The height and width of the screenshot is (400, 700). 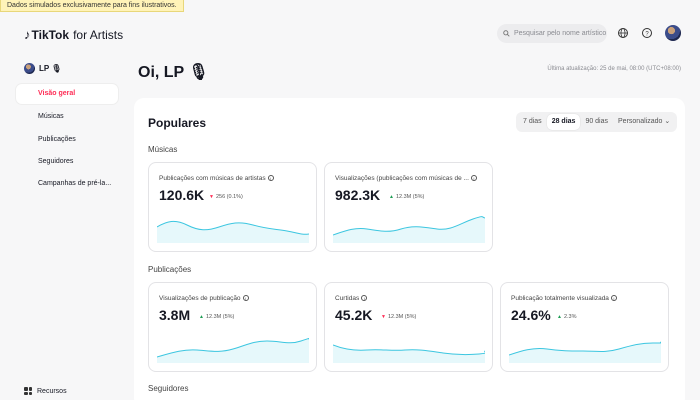 What do you see at coordinates (28, 391) in the screenshot?
I see `grid-icon` at bounding box center [28, 391].